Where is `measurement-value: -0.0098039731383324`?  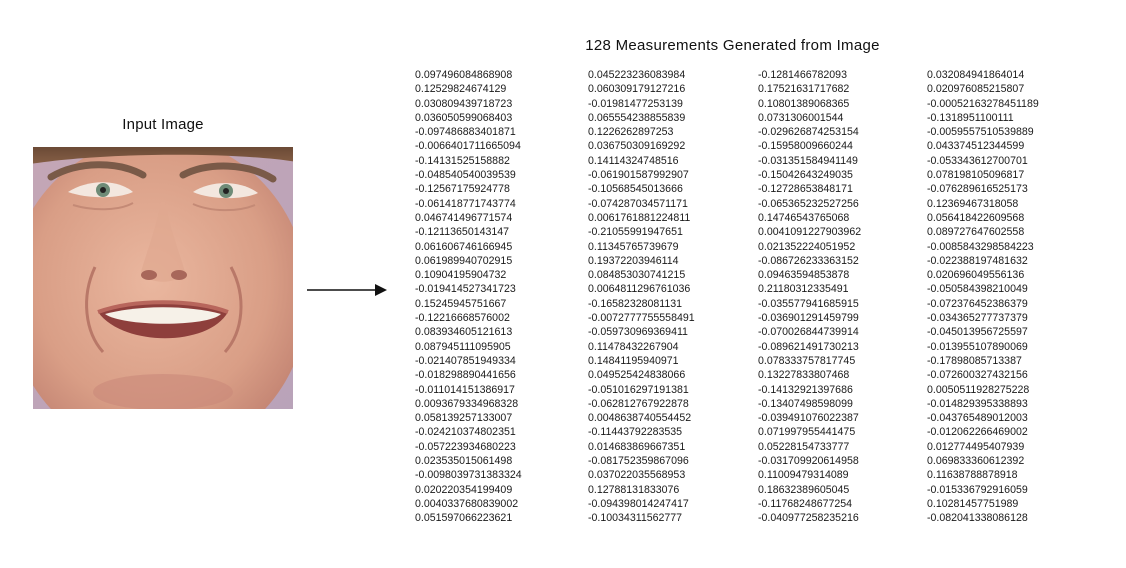 measurement-value: -0.0098039731383324 is located at coordinates (468, 475).